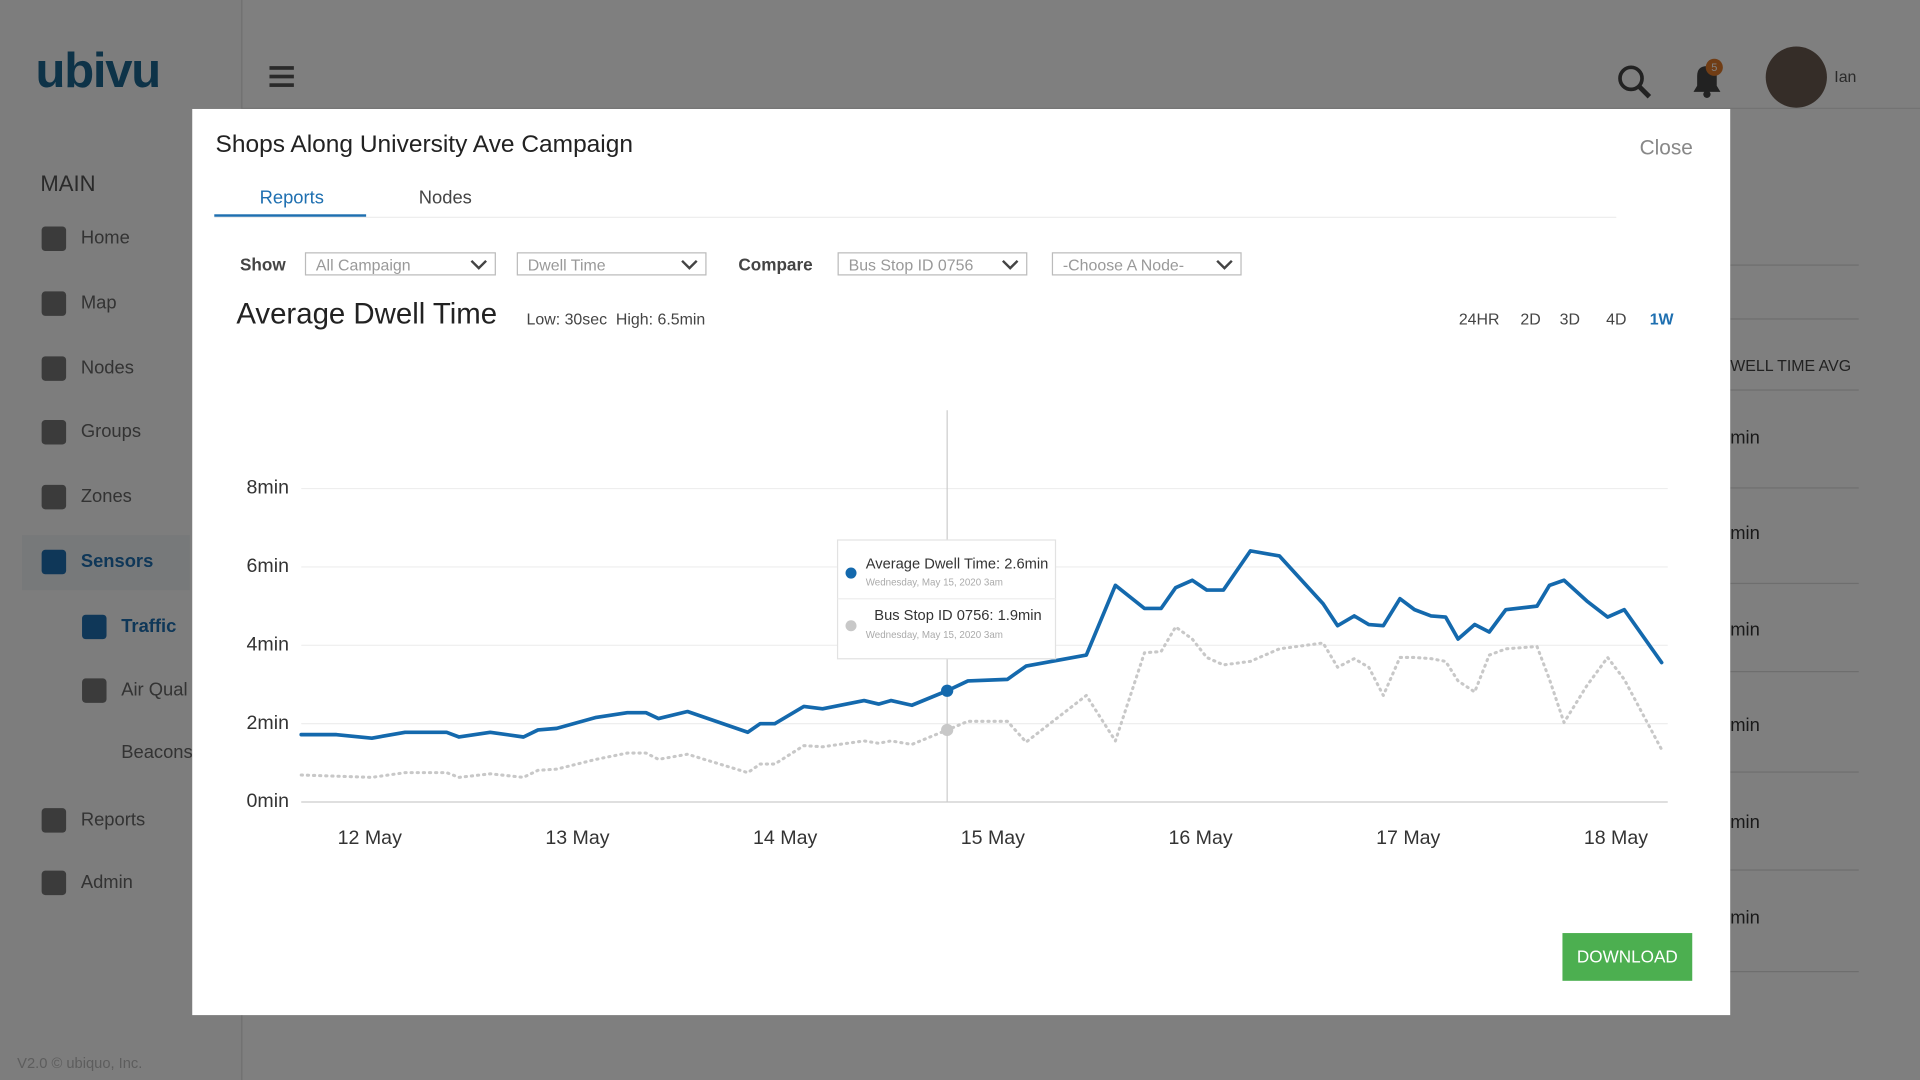 This screenshot has width=1920, height=1080. Describe the element at coordinates (993, 838) in the screenshot. I see `x-tick-label: 15 May` at that location.